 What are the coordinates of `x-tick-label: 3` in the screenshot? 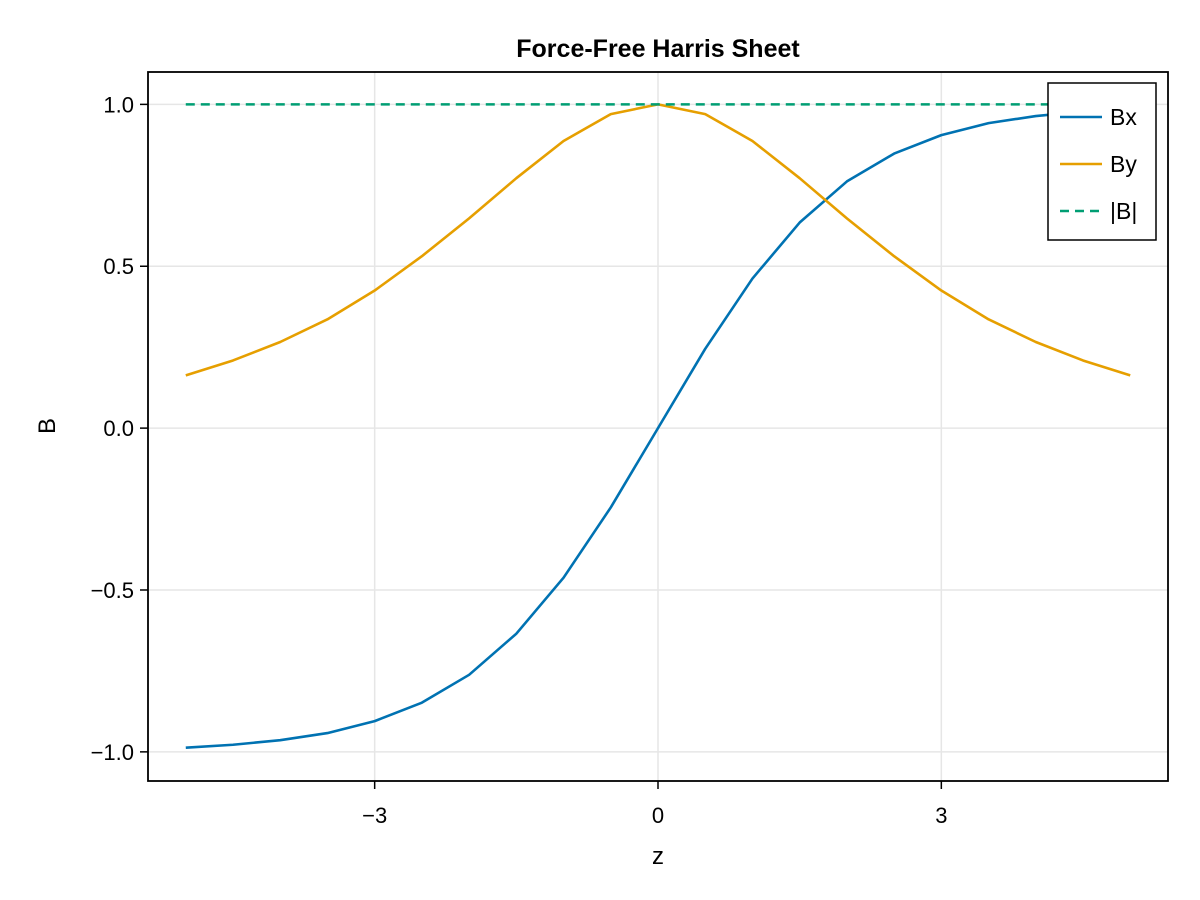 It's located at (941, 815).